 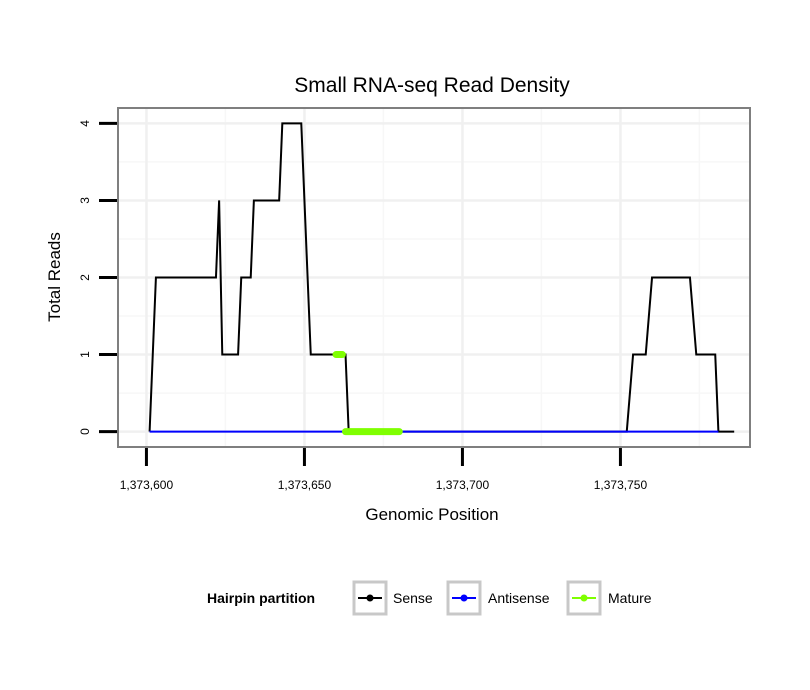 What do you see at coordinates (85, 277) in the screenshot?
I see `y-tick-label: 2` at bounding box center [85, 277].